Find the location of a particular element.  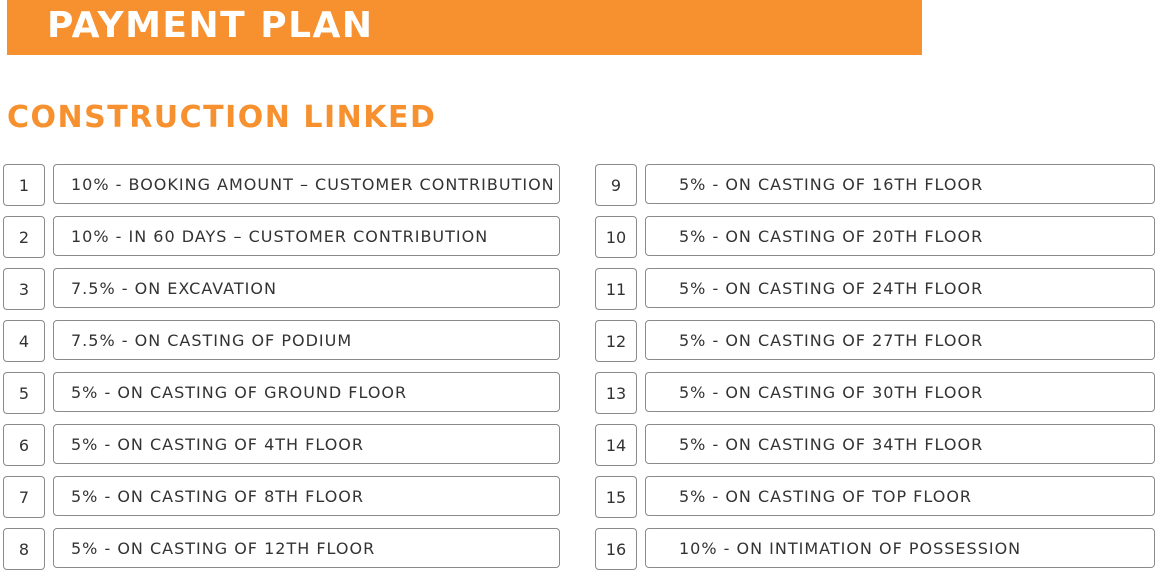

step-number: 7 is located at coordinates (24, 497).